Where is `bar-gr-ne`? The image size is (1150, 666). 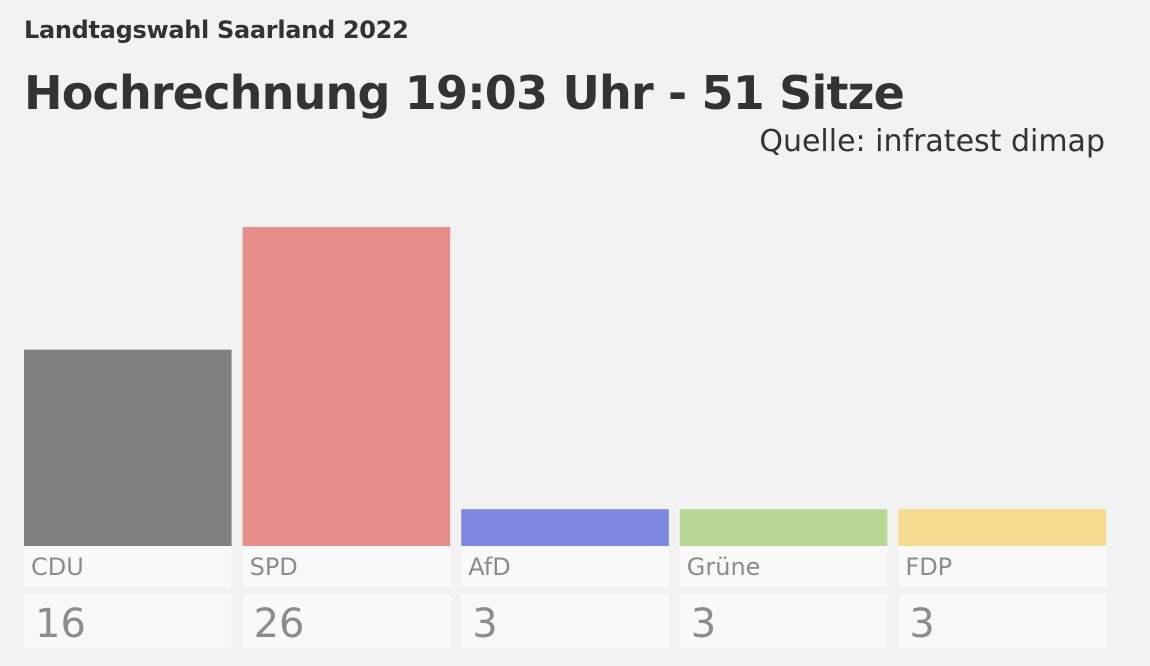
bar-gr-ne is located at coordinates (783, 527).